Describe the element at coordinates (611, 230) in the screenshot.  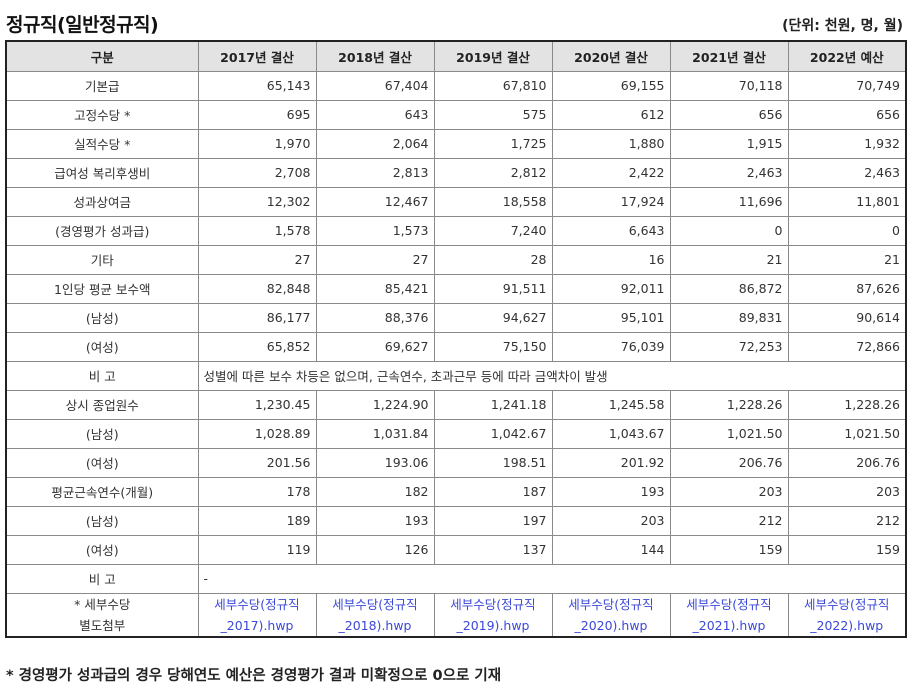
I see `cell-value: 6,643` at that location.